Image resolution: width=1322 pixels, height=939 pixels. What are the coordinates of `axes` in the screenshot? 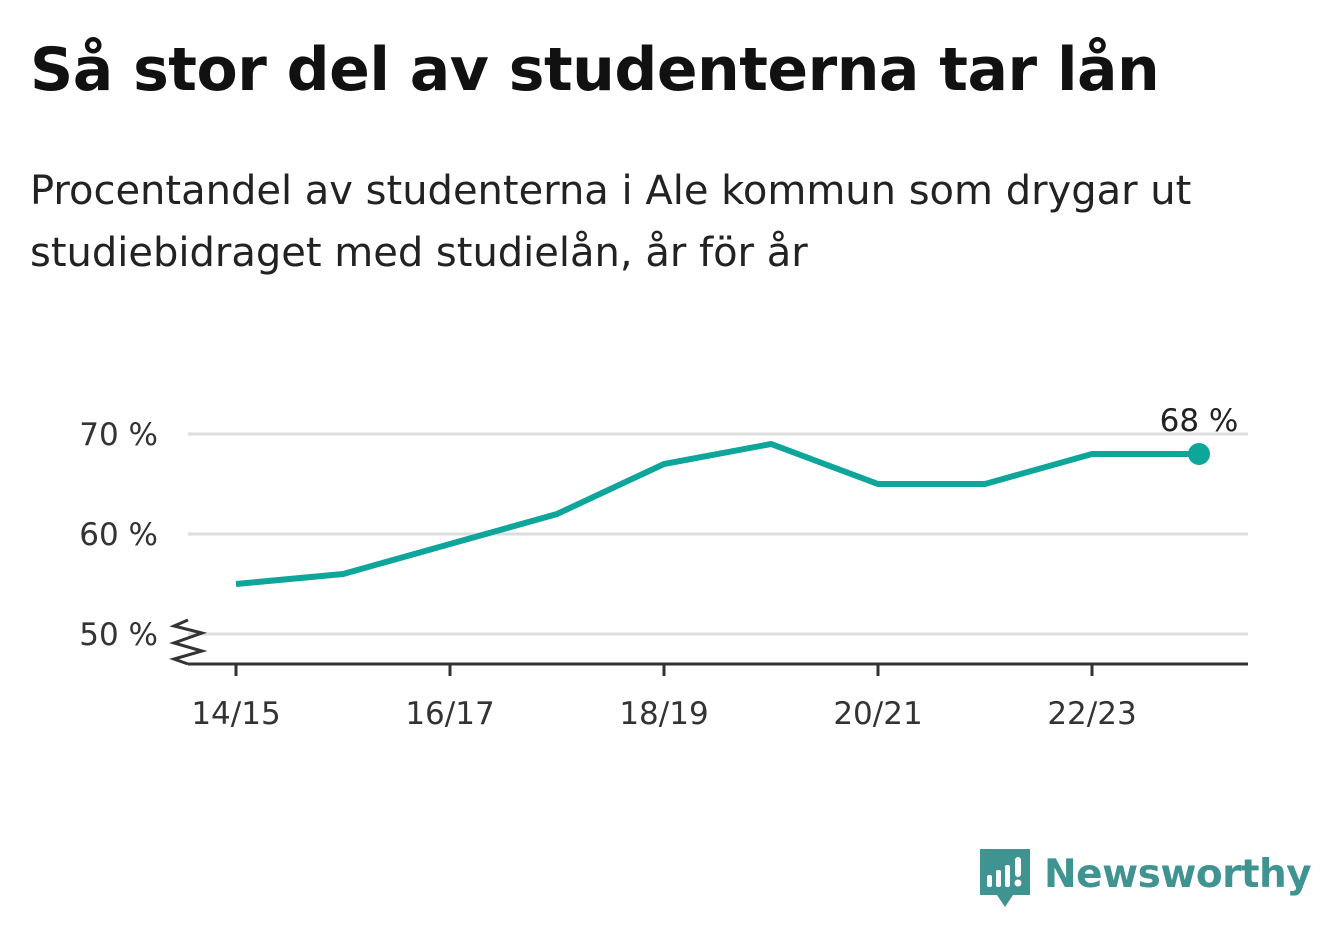 It's located at (708, 647).